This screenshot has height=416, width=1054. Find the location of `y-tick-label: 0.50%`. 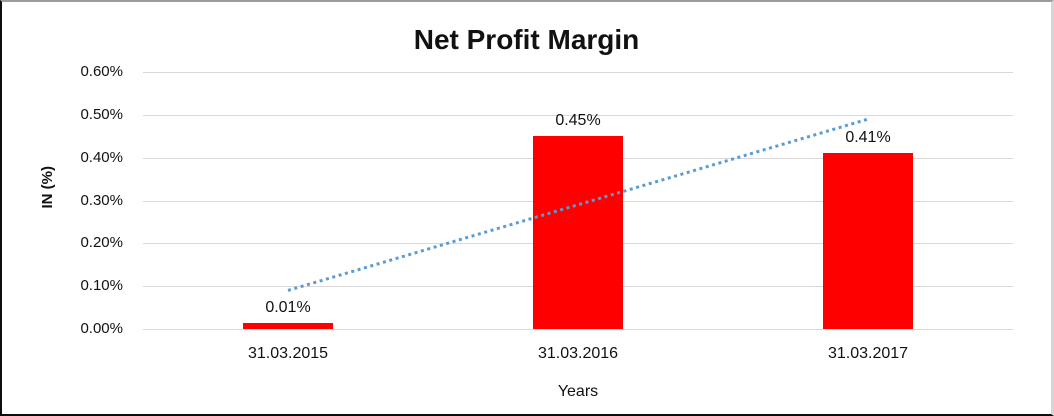

y-tick-label: 0.50% is located at coordinates (101, 114).